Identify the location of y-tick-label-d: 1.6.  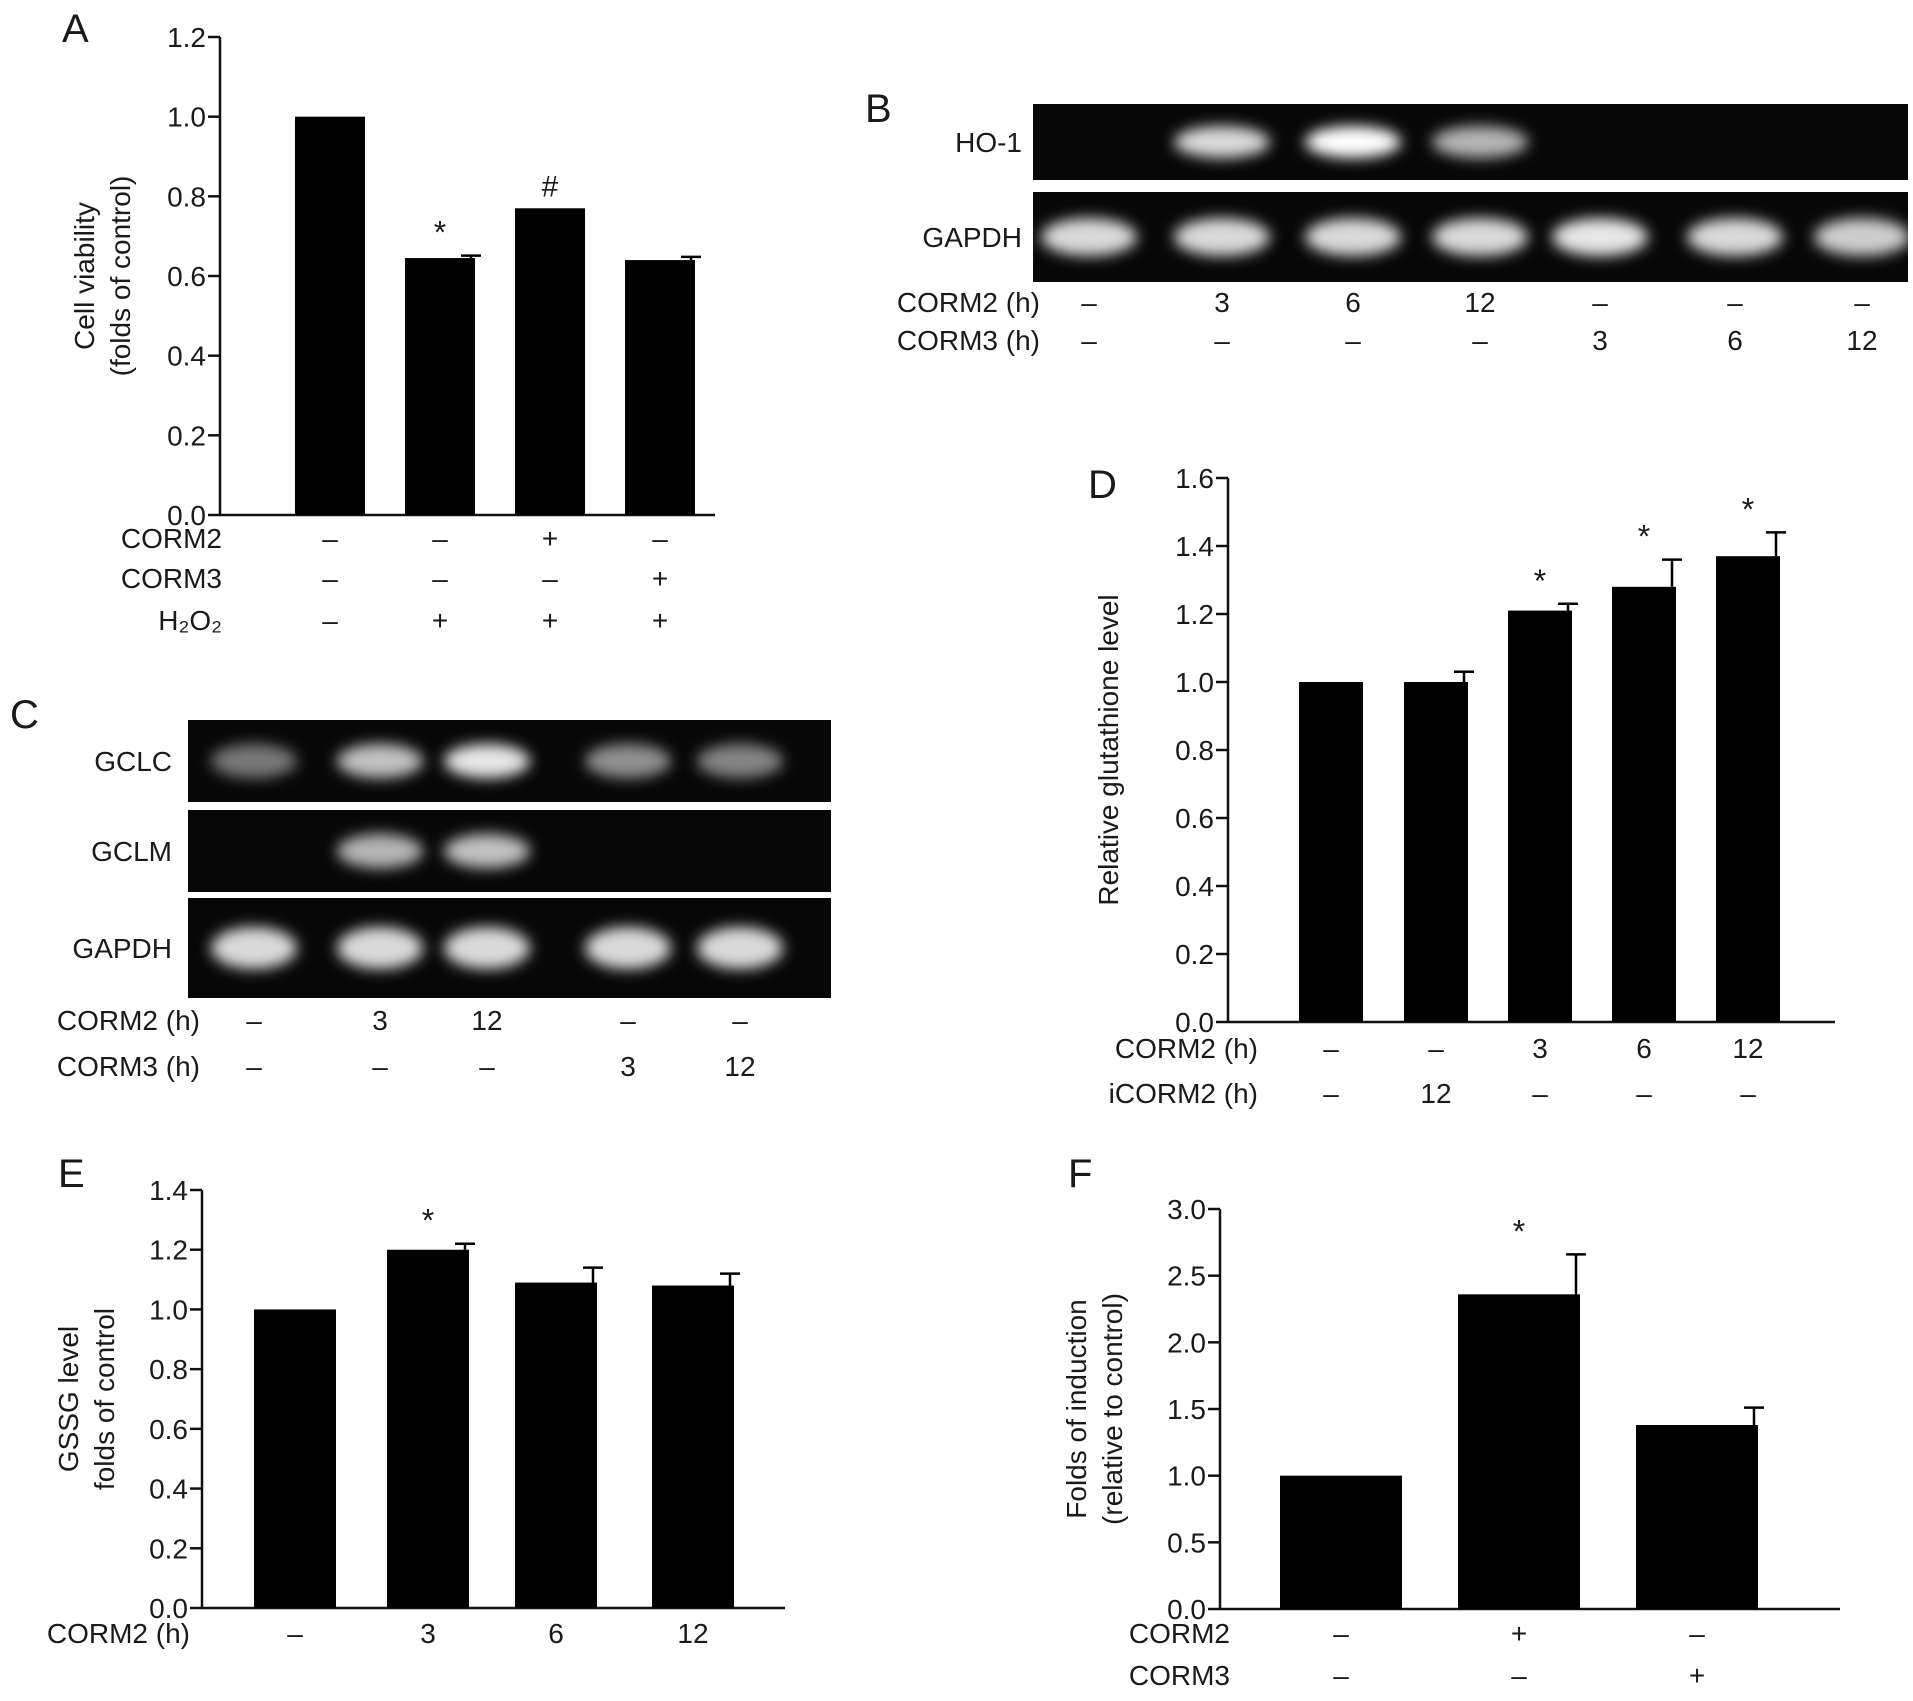
(1194, 478).